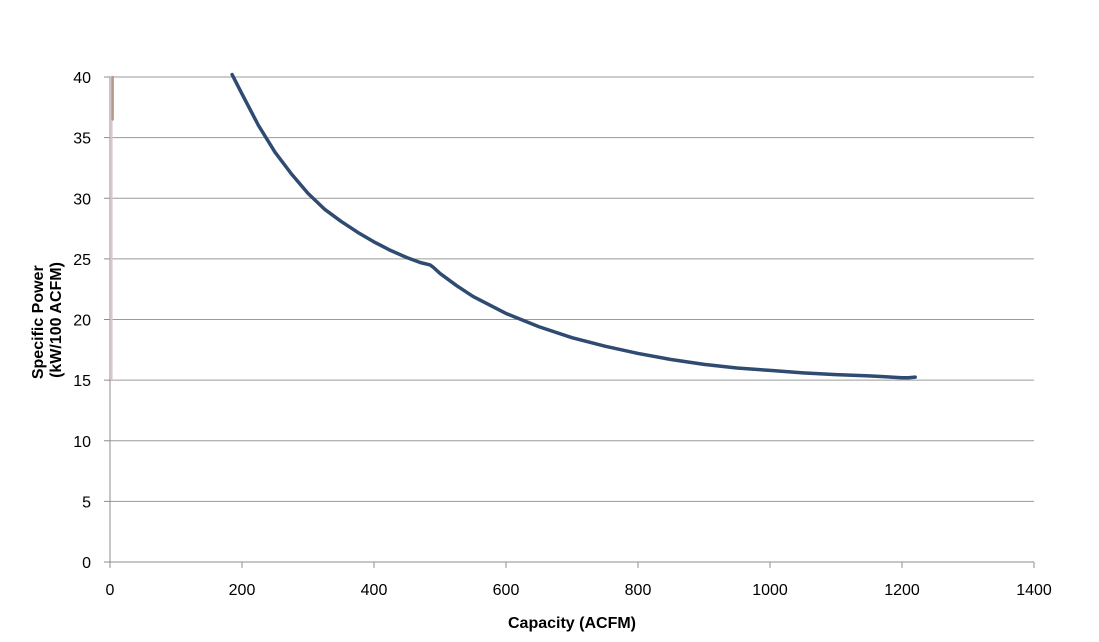 Image resolution: width=1099 pixels, height=642 pixels. Describe the element at coordinates (82, 199) in the screenshot. I see `y-tick-label: 30` at that location.